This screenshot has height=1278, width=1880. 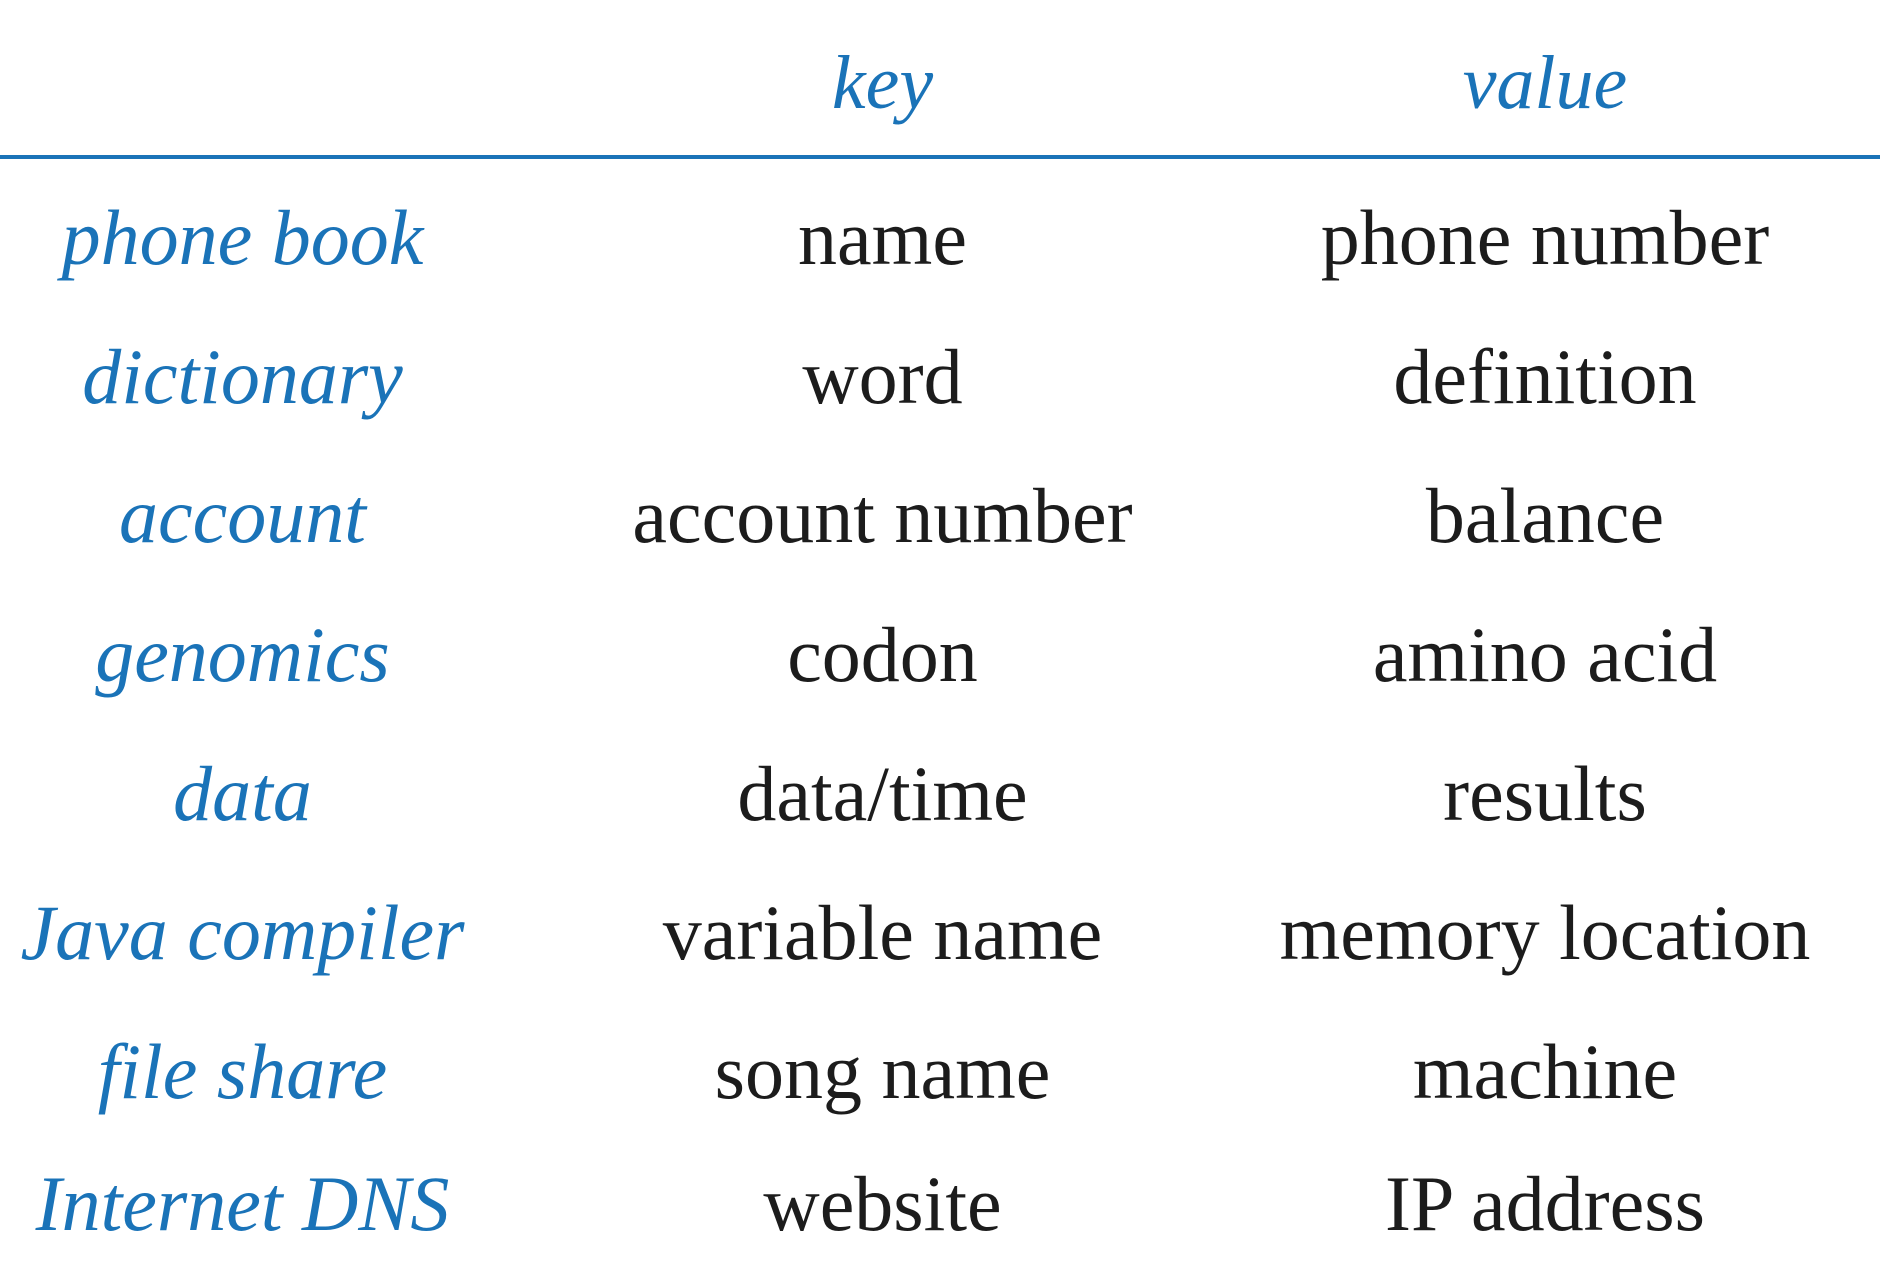 I want to click on table-row: file share song name machine, so click(x=940, y=1072).